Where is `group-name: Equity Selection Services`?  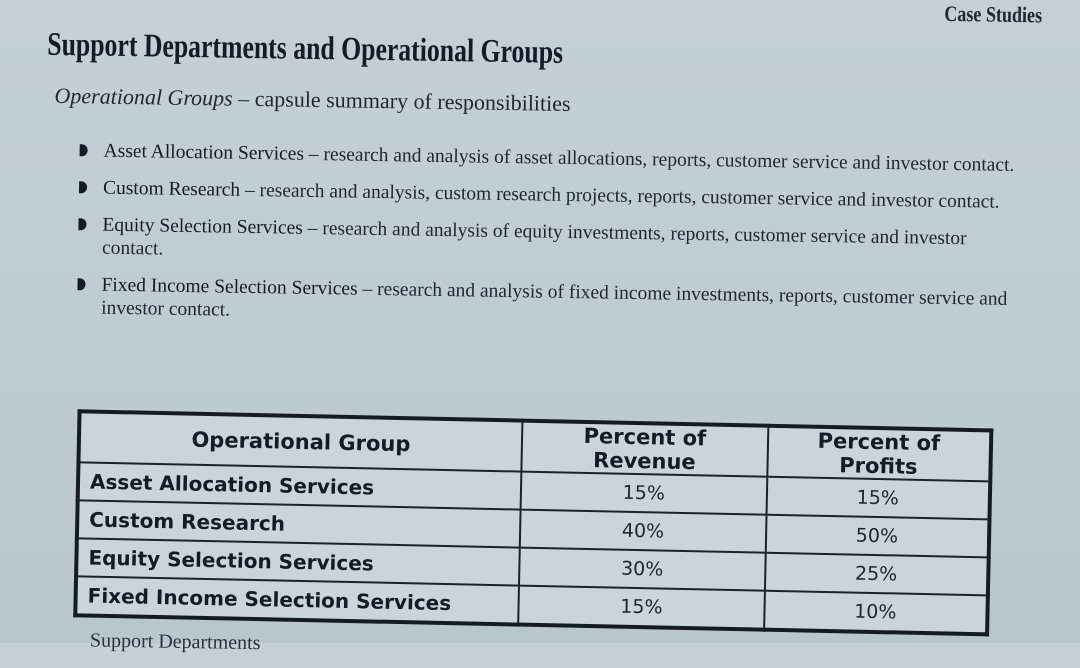
group-name: Equity Selection Services is located at coordinates (202, 226).